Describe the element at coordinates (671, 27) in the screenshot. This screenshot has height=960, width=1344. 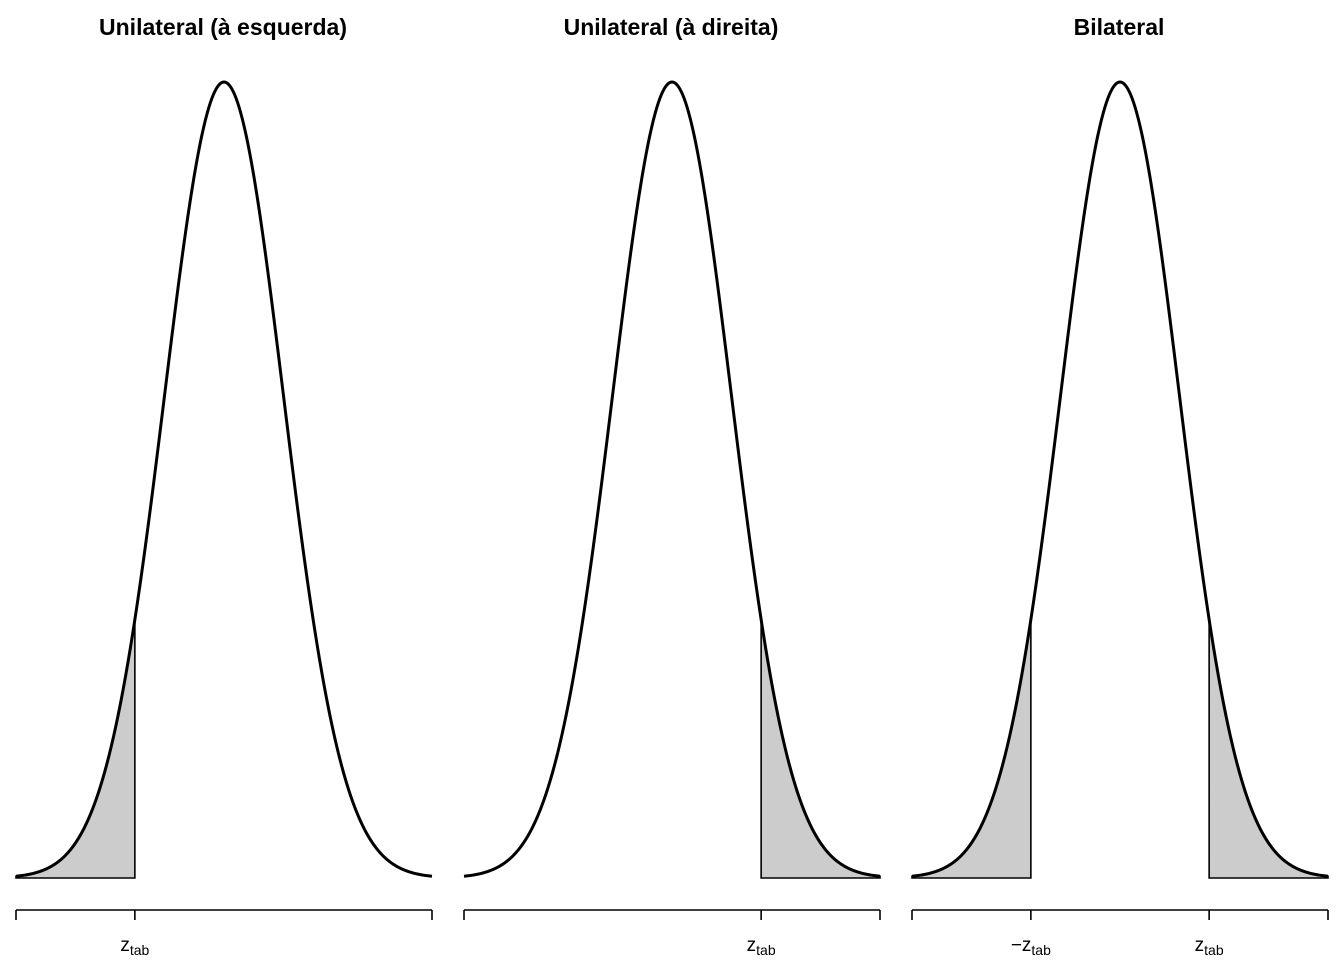
I see `panel-title: Unilateral (à direita)` at that location.